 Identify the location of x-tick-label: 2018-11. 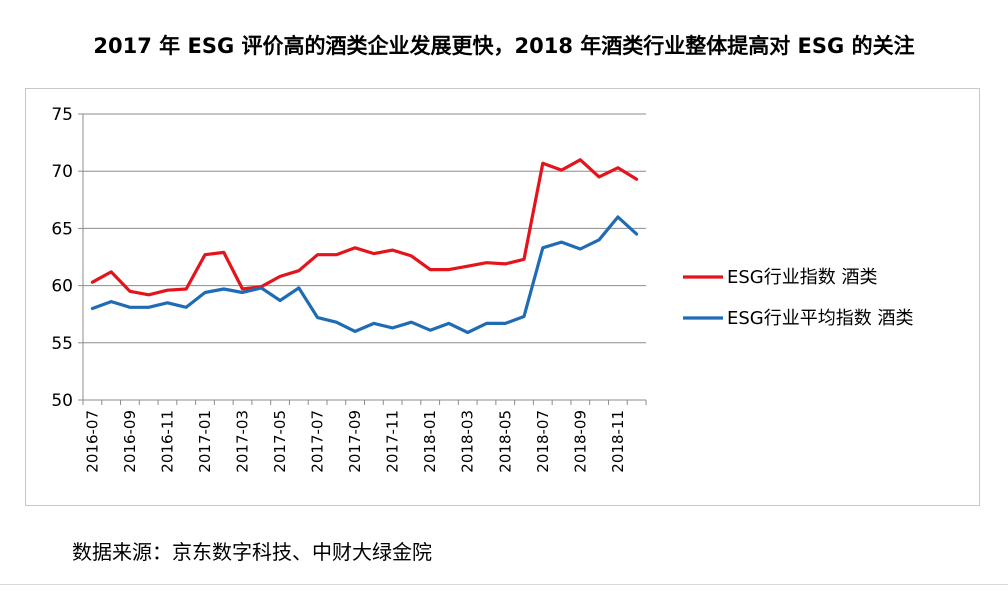
(618, 441).